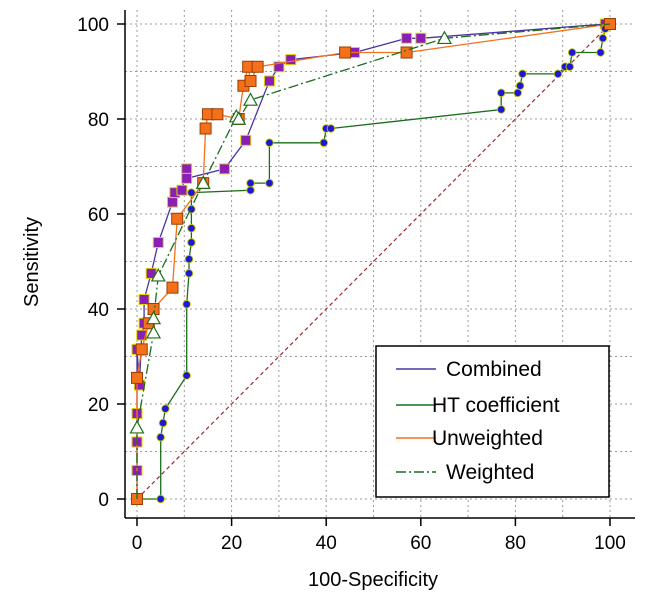 The image size is (647, 596). What do you see at coordinates (373, 580) in the screenshot?
I see `x-axis-title: 100-Specificity` at bounding box center [373, 580].